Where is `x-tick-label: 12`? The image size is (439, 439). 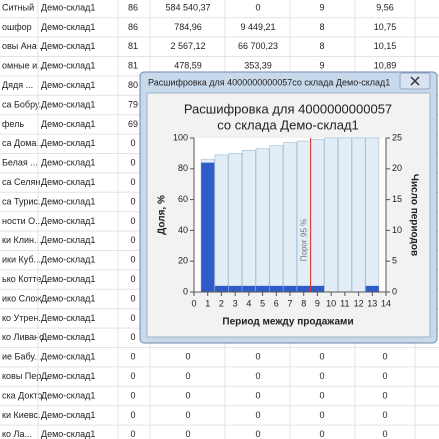
x-tick-label: 12 is located at coordinates (359, 303).